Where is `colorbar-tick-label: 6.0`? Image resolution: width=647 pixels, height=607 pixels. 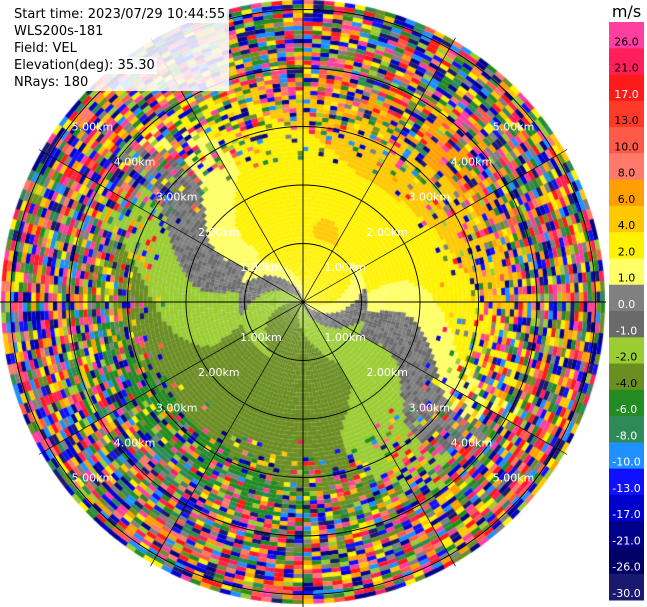 colorbar-tick-label: 6.0 is located at coordinates (627, 199).